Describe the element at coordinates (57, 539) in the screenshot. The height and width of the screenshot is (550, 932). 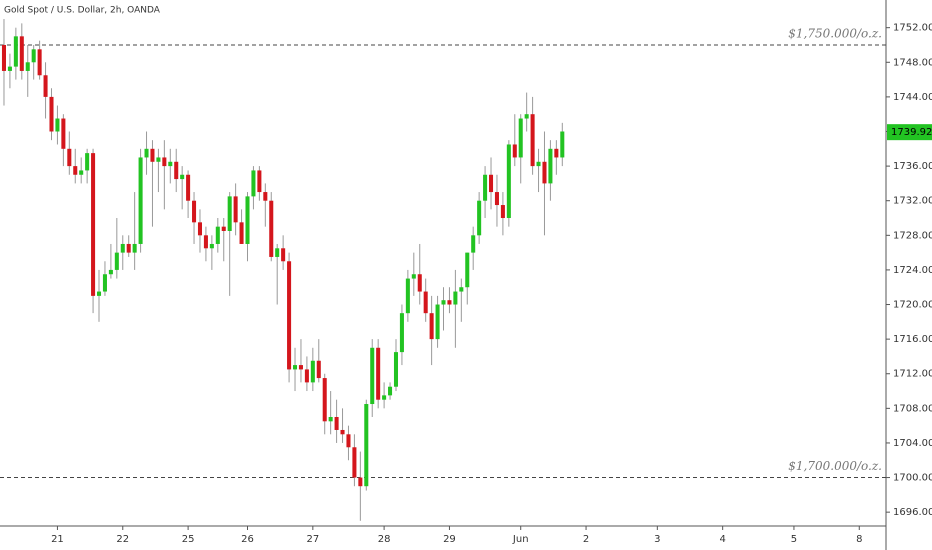
I see `x-tick-label: 21` at that location.